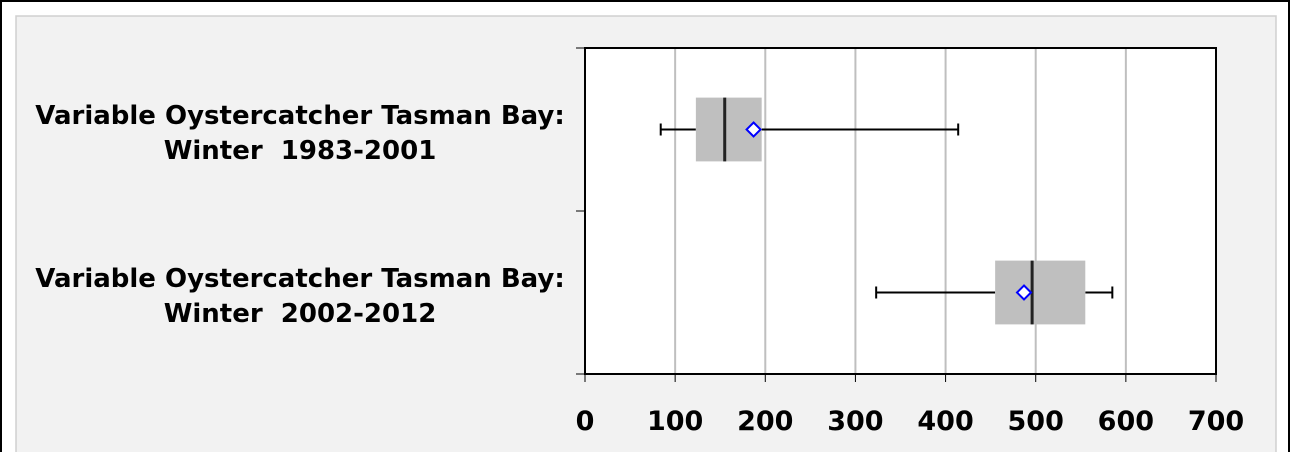 The width and height of the screenshot is (1290, 452). I want to click on box, so click(1040, 292).